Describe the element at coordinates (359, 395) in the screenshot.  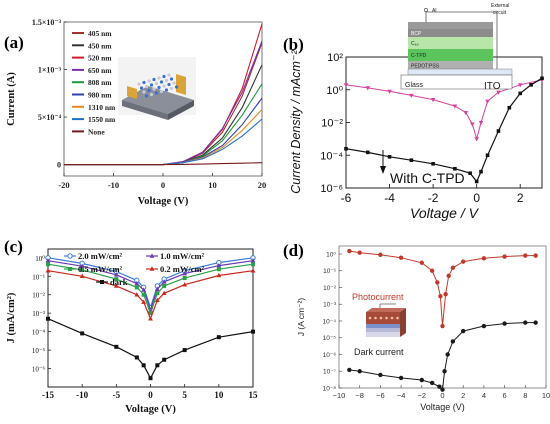
I see `x-tick-label: −8` at that location.